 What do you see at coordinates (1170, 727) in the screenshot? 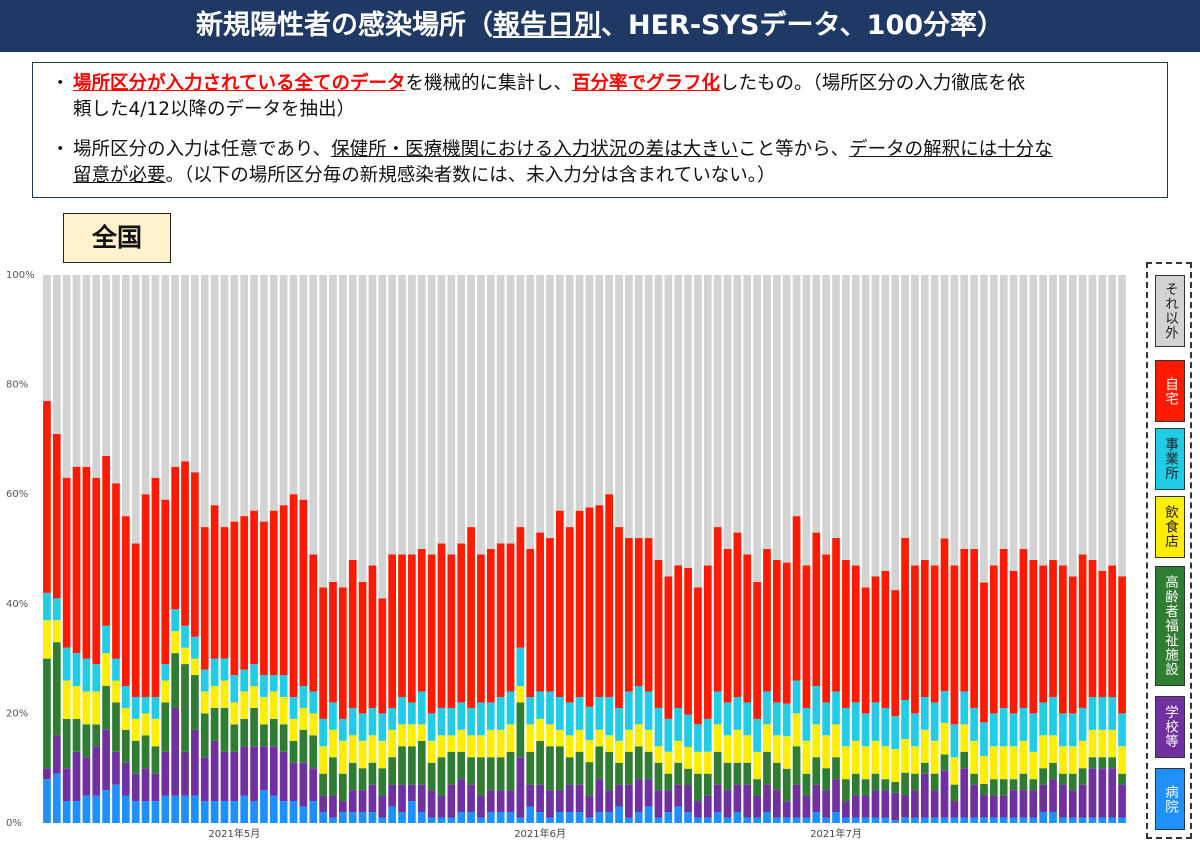
I see `legend-label: 学校等` at bounding box center [1170, 727].